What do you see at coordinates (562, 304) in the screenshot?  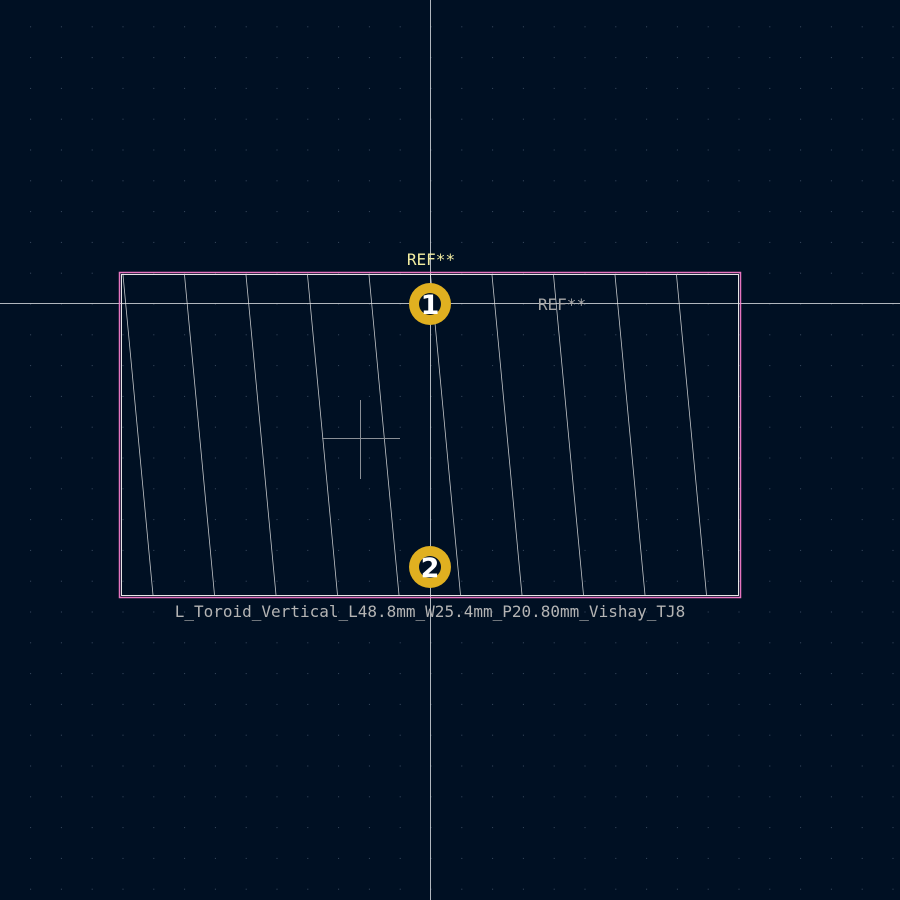 I see `reference-fab: REF**` at bounding box center [562, 304].